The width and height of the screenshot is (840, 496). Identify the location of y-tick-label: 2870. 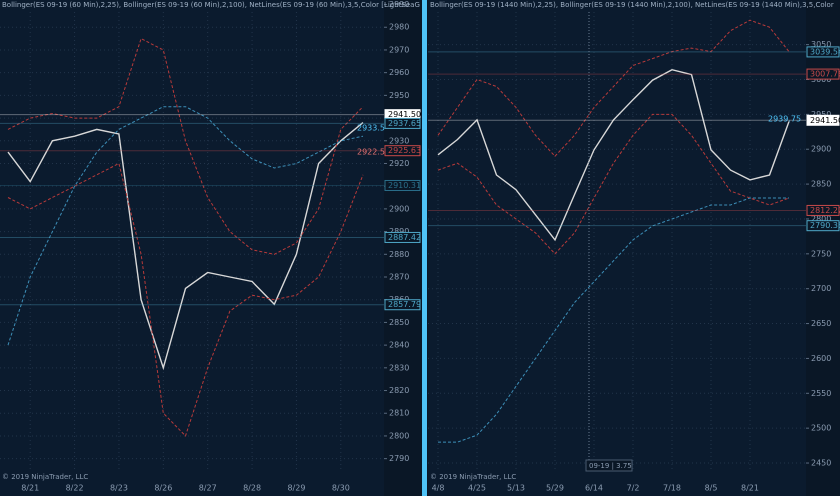
(399, 277).